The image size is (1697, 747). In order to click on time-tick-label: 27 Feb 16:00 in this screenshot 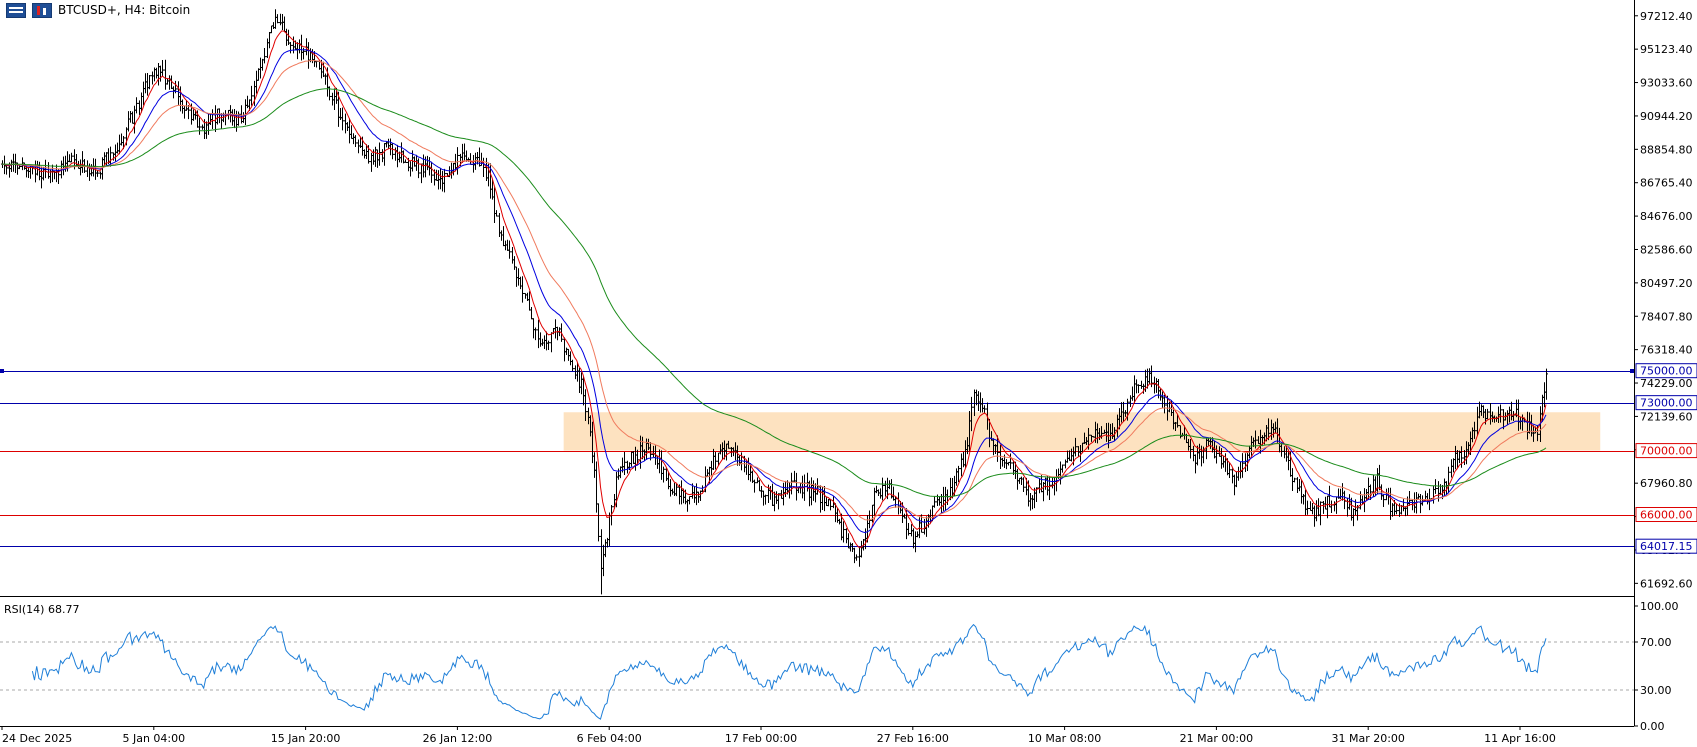, I will do `click(913, 738)`.